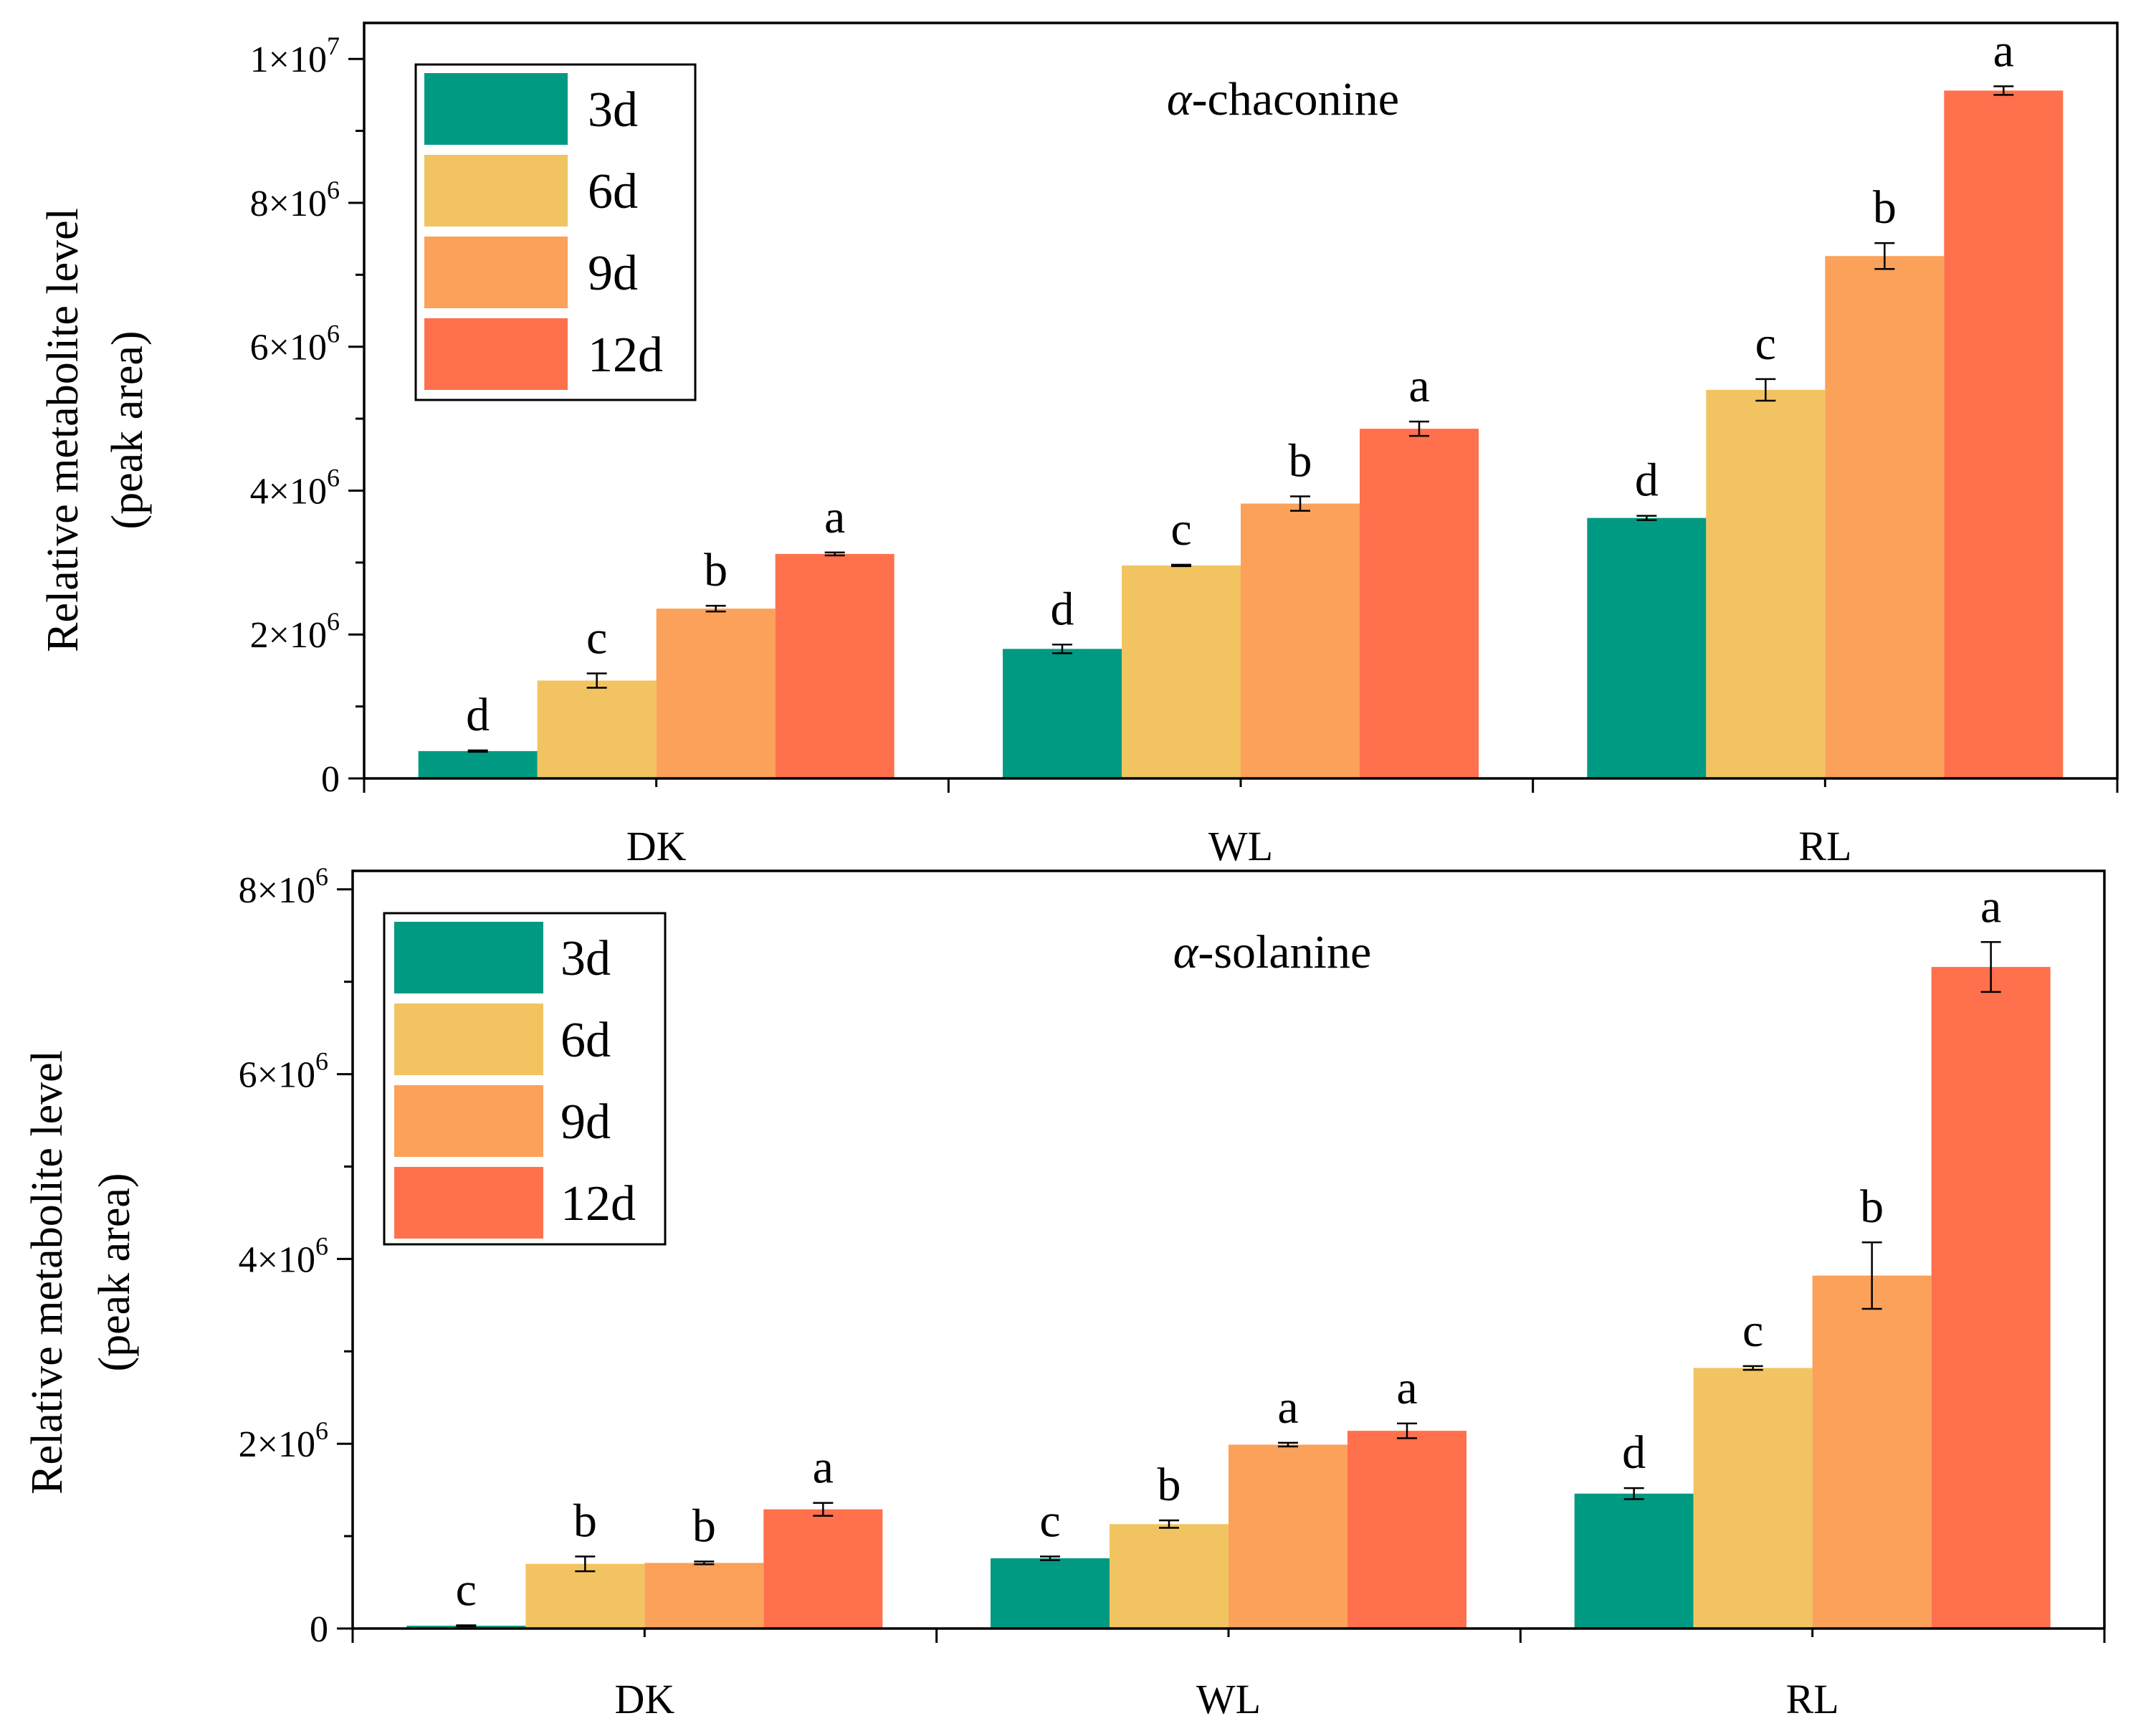  What do you see at coordinates (295, 56) in the screenshot?
I see `y-tick-label: 1×10⁷` at bounding box center [295, 56].